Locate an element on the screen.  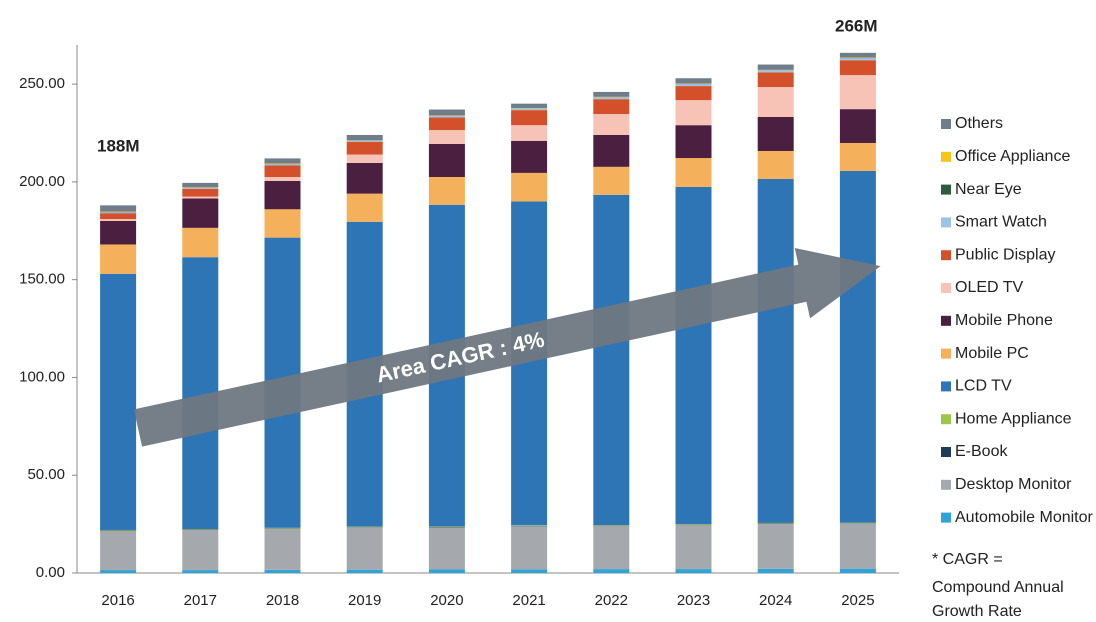
y-tick-label: 150.00 is located at coordinates (42, 279).